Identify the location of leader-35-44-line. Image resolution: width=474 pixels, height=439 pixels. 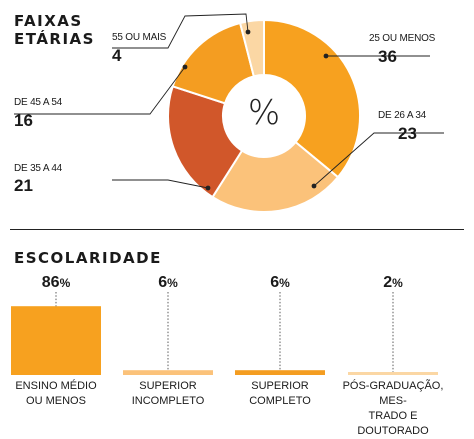
(160, 184).